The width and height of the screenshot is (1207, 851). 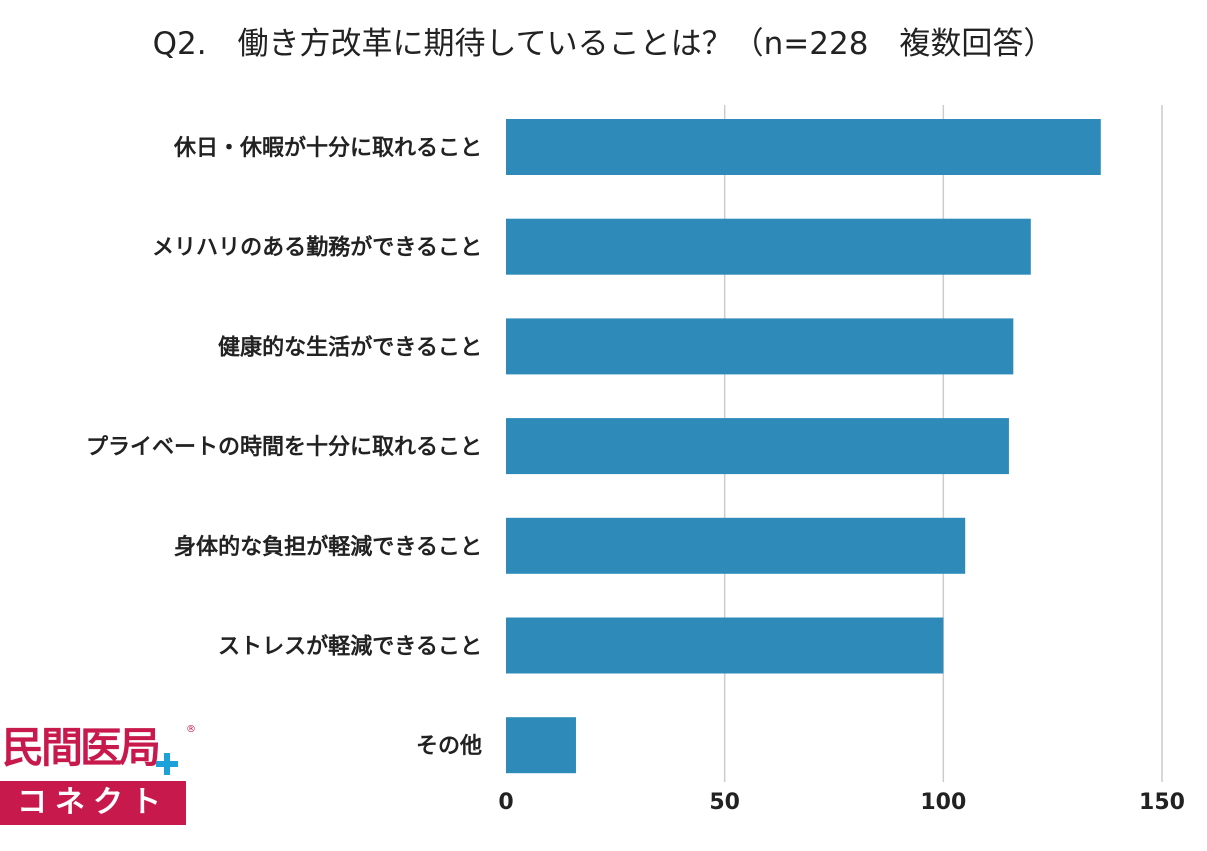 What do you see at coordinates (724, 802) in the screenshot?
I see `x-tick-label: 50` at bounding box center [724, 802].